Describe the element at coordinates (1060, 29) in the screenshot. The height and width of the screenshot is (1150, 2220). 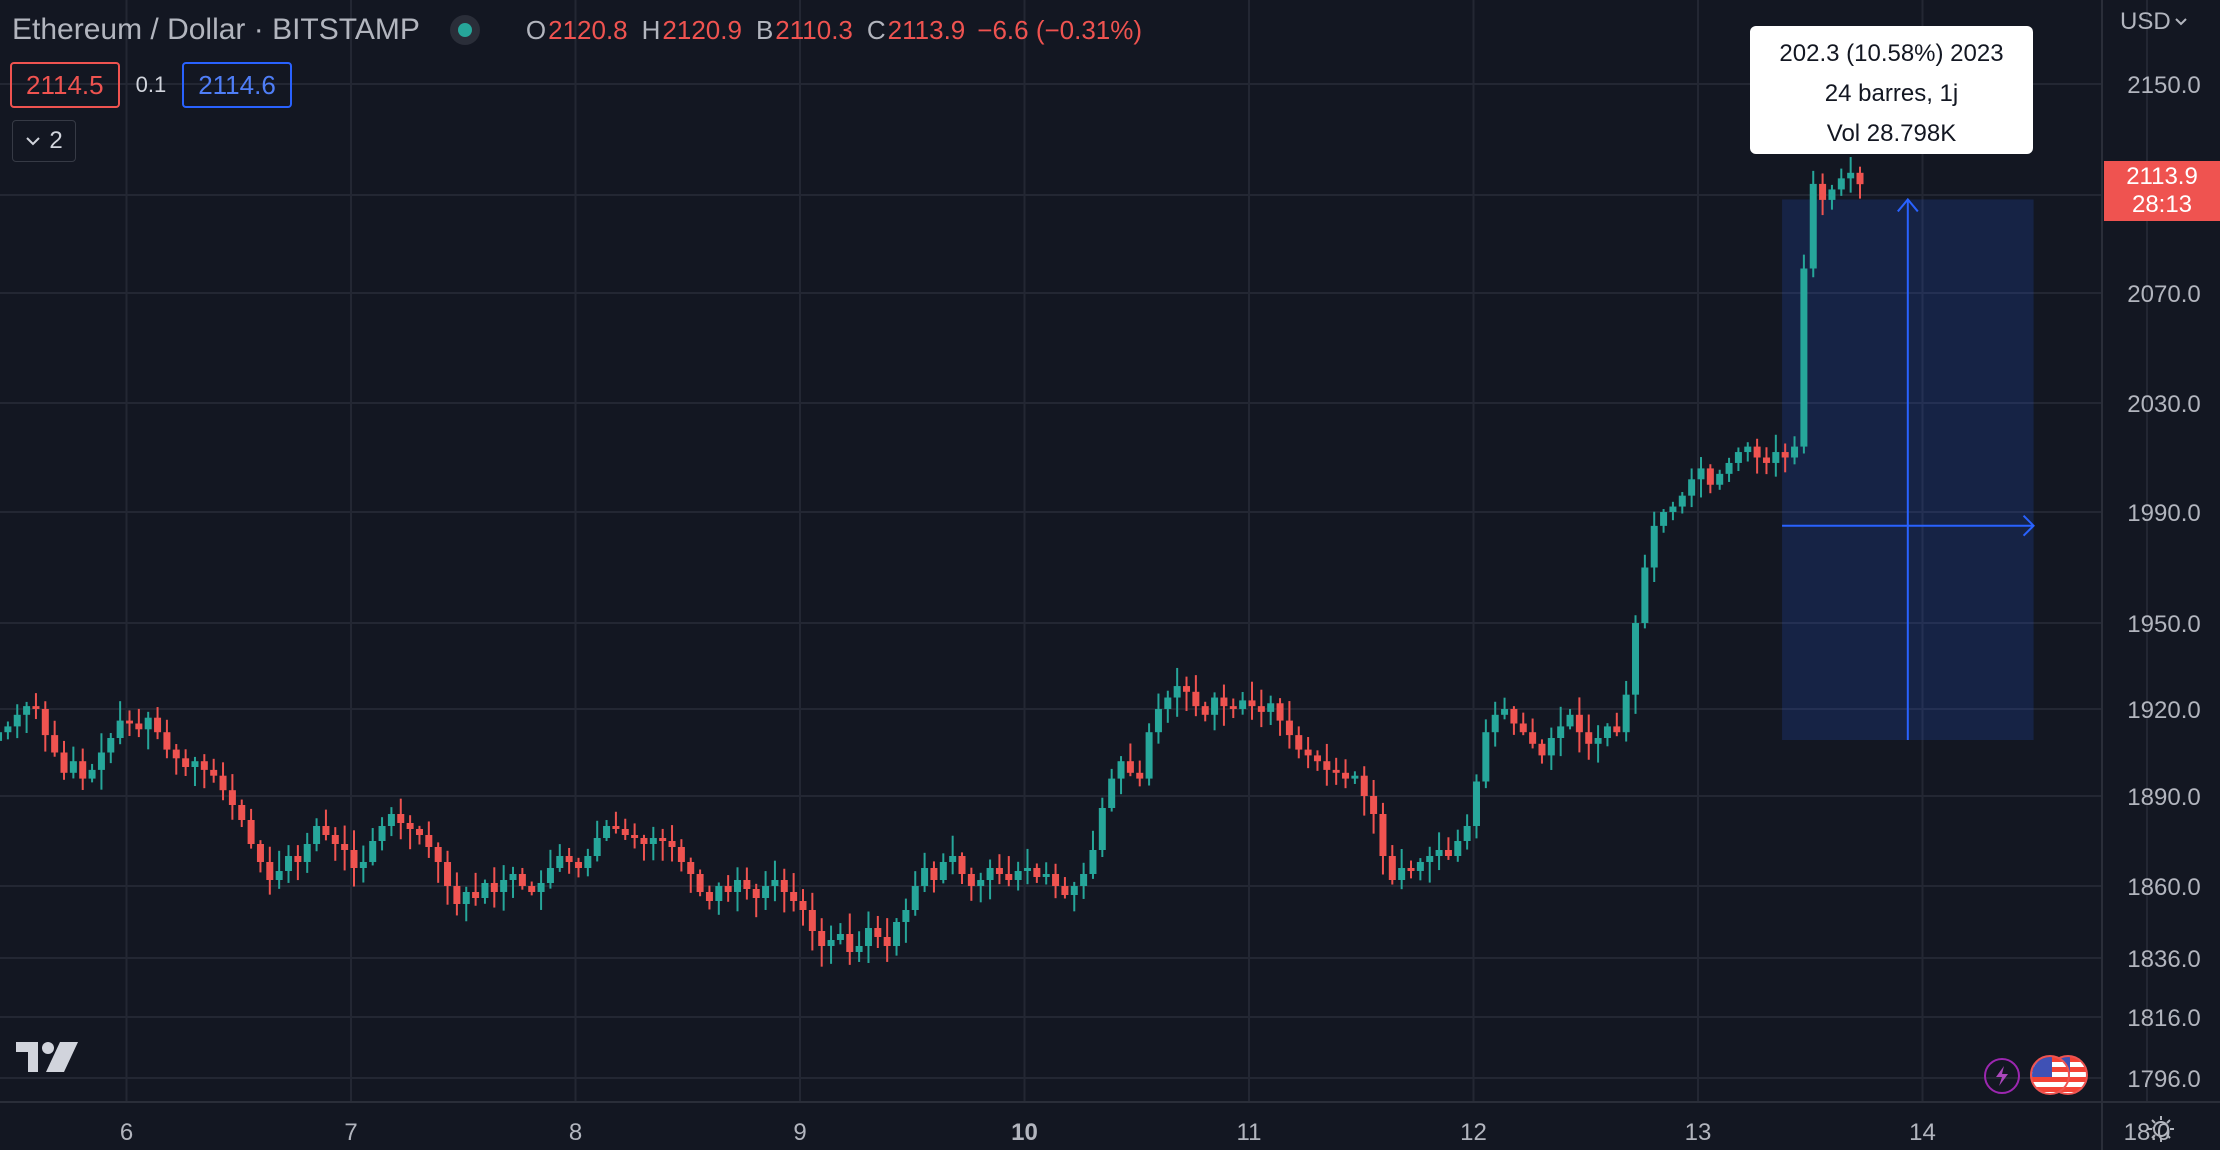
I see `change-value: −6.6 (−0.31%)` at that location.